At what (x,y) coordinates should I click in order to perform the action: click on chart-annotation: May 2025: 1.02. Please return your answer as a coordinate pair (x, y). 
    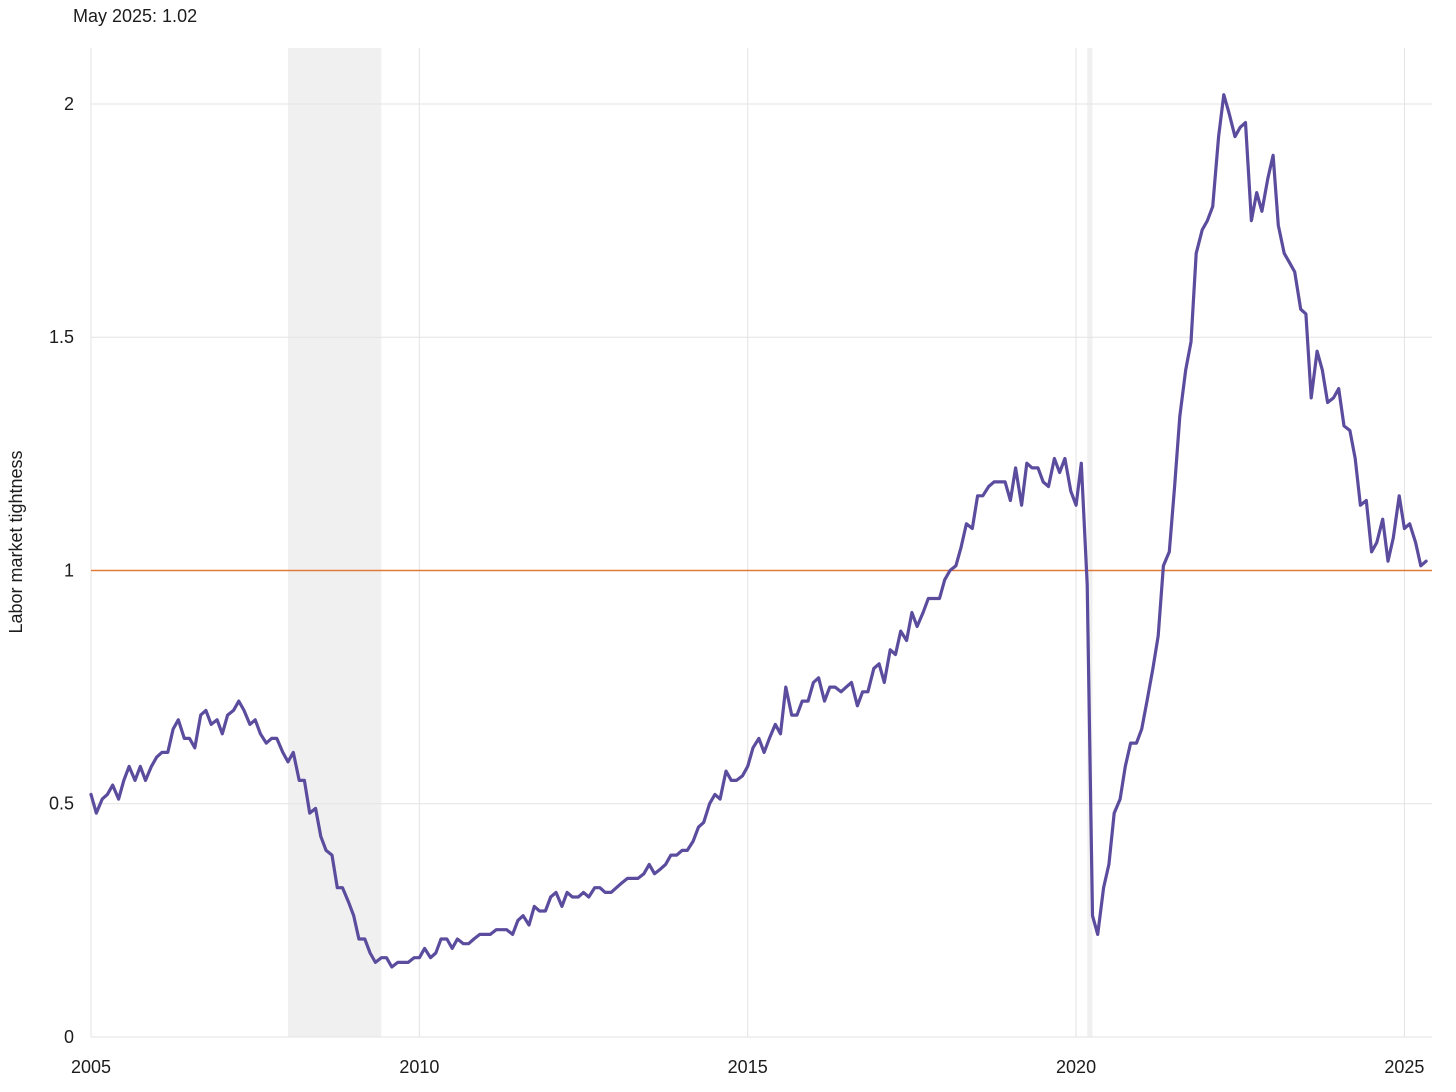
    Looking at the image, I should click on (135, 16).